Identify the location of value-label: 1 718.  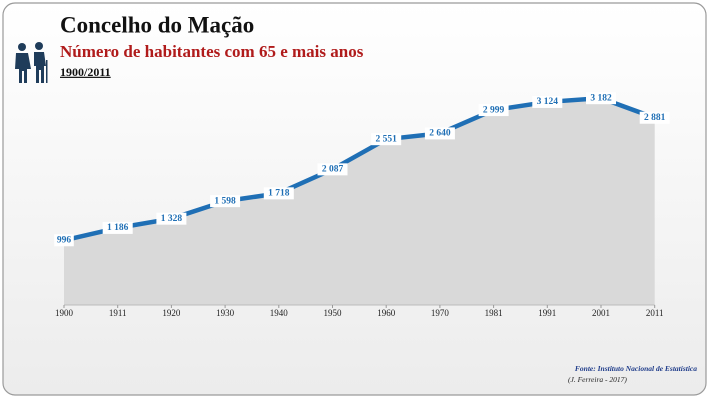
(279, 194).